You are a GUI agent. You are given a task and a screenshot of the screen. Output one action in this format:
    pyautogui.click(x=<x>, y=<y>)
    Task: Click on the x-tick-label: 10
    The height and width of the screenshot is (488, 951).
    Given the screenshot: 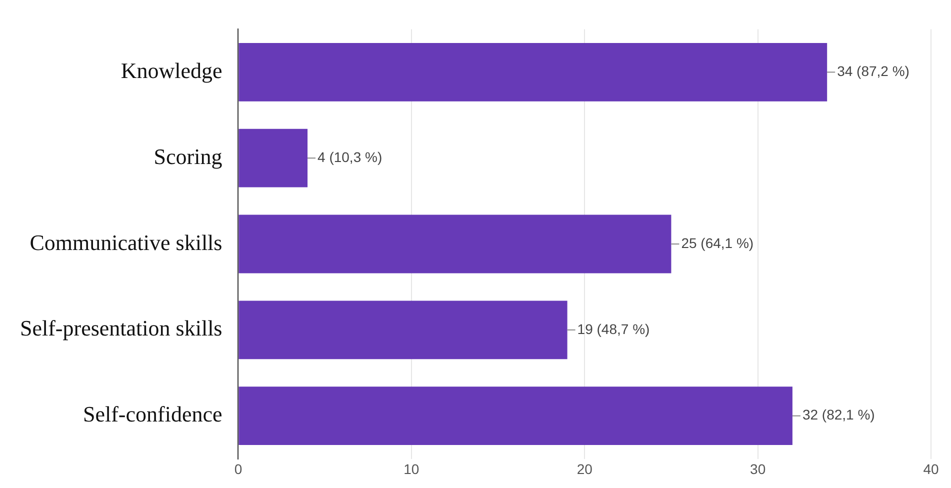 What is the action you would take?
    pyautogui.click(x=412, y=469)
    